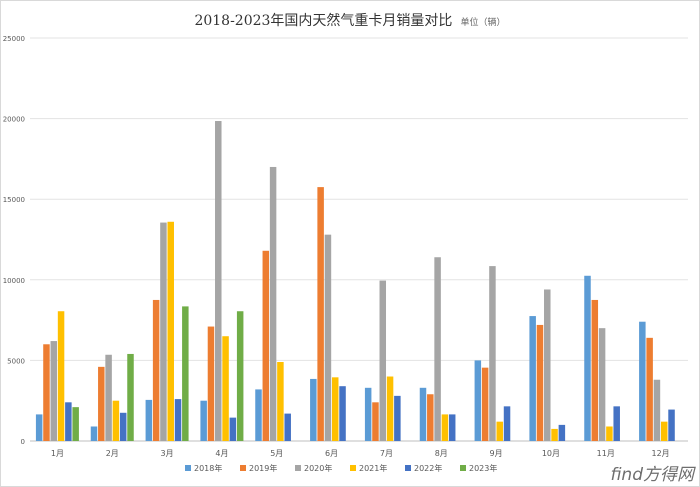 The width and height of the screenshot is (700, 487). I want to click on y-axis: 0 5000 10000 15000 20000 25000, so click(14, 240).